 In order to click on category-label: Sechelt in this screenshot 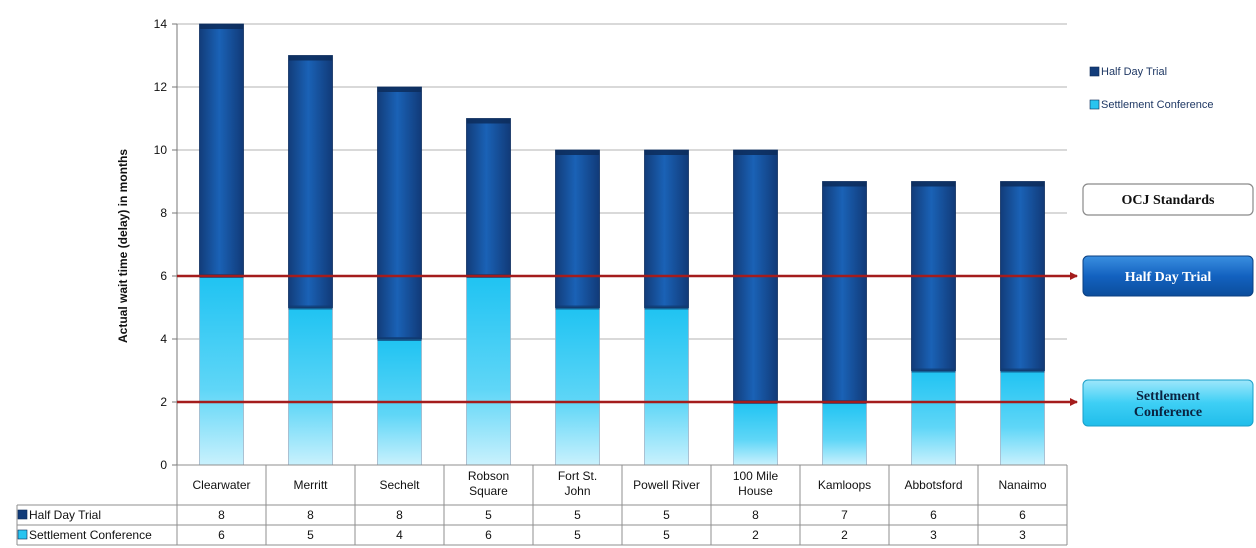, I will do `click(399, 485)`.